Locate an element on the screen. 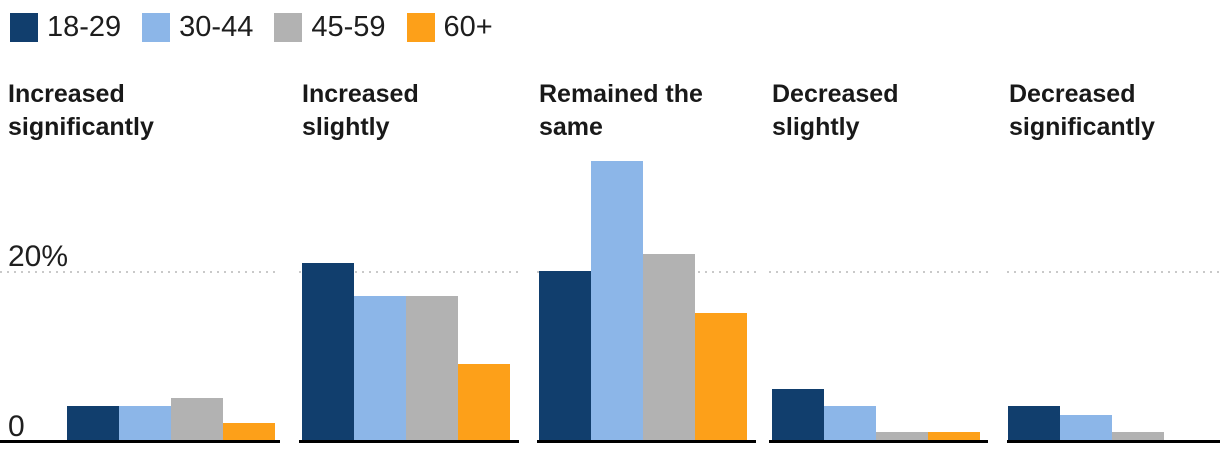 The height and width of the screenshot is (456, 1220). legend-item-18-29: 18-29 is located at coordinates (65, 27).